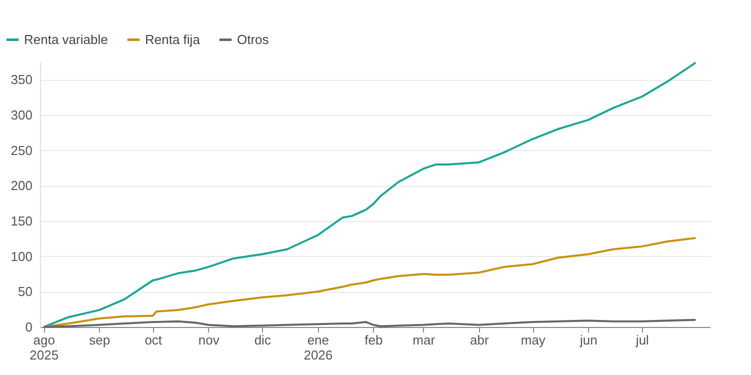 The width and height of the screenshot is (751, 375). What do you see at coordinates (373, 340) in the screenshot?
I see `x-tick-label: feb` at bounding box center [373, 340].